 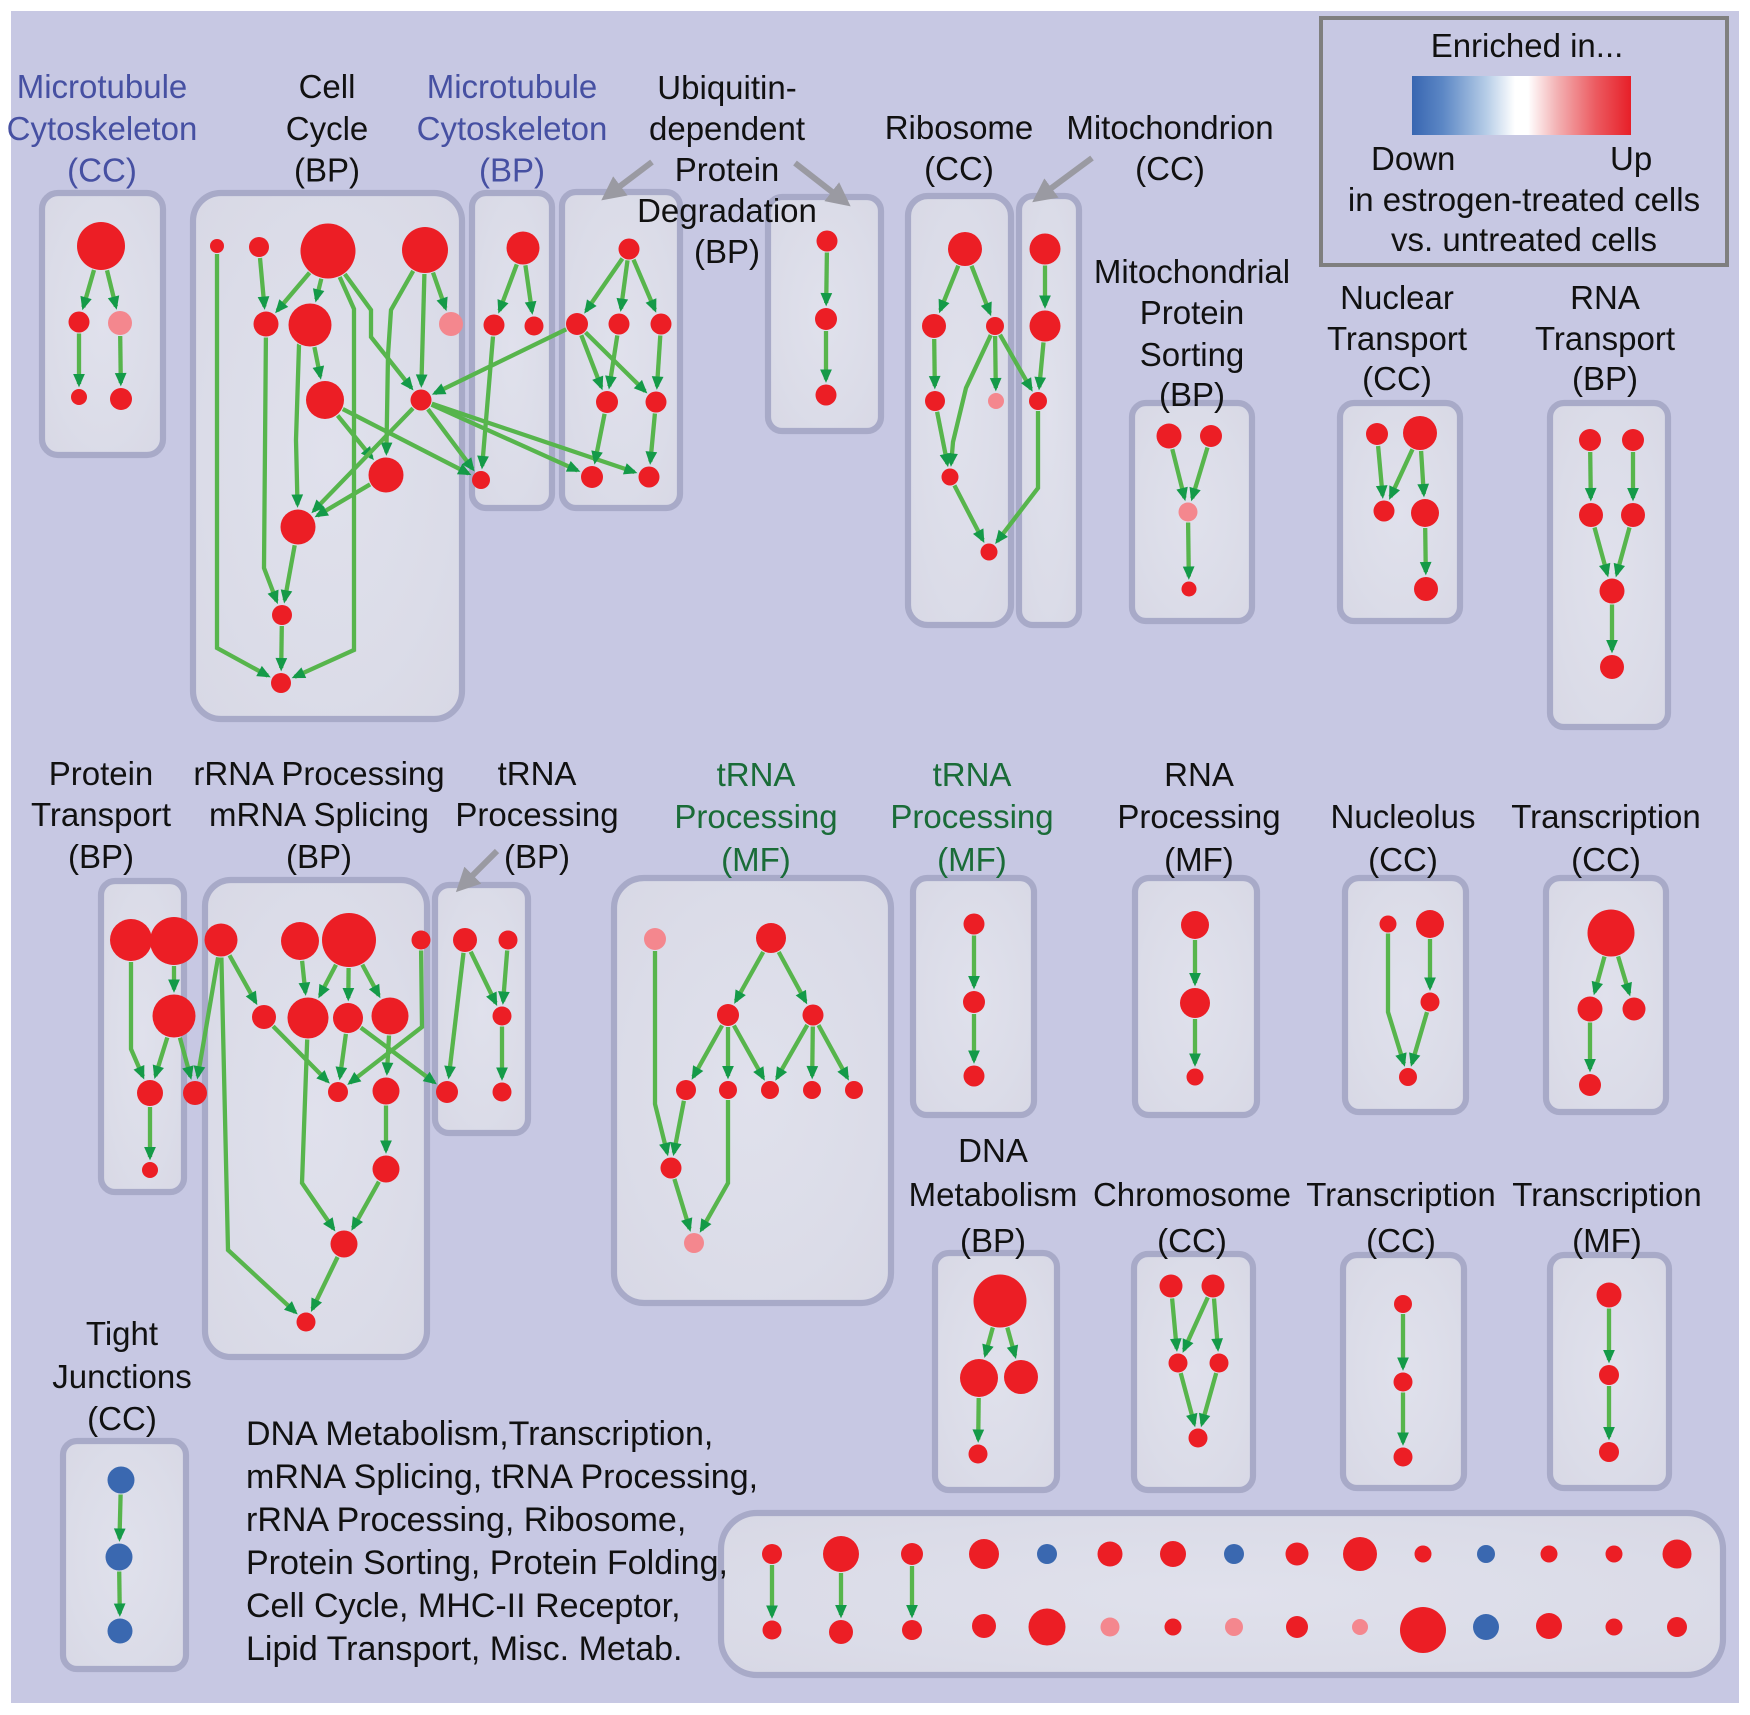 I want to click on svg-text: Mitochondrion, so click(x=1169, y=127).